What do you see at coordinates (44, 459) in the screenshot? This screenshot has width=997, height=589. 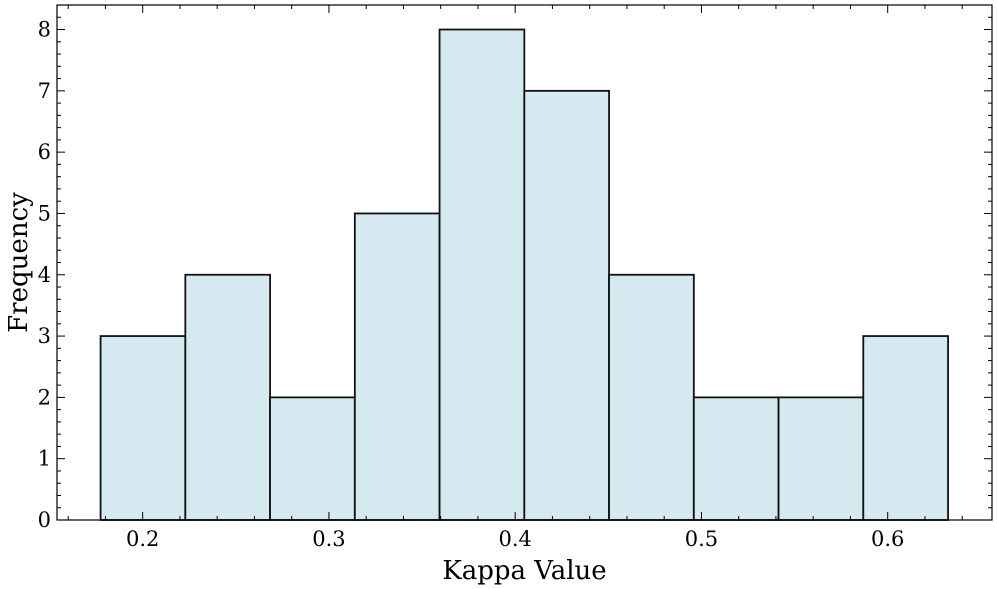 I see `y-tick-label: 1` at bounding box center [44, 459].